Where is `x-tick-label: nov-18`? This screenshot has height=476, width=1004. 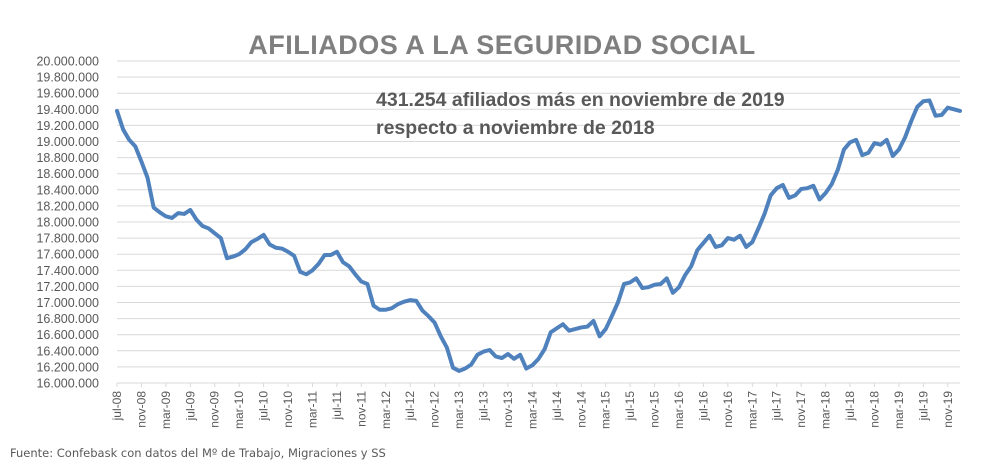
x-tick-label: nov-18 is located at coordinates (874, 409).